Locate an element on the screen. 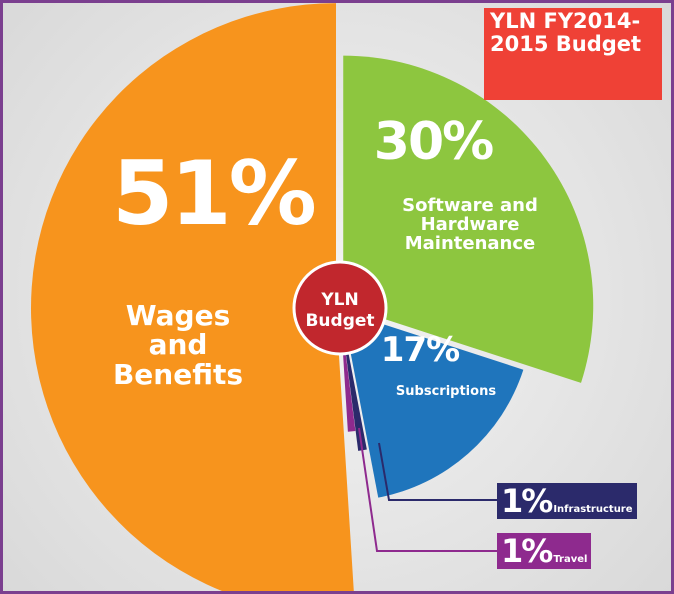 Image resolution: width=674 pixels, height=594 pixels. legend-box: 1% Infrastructure is located at coordinates (567, 501).